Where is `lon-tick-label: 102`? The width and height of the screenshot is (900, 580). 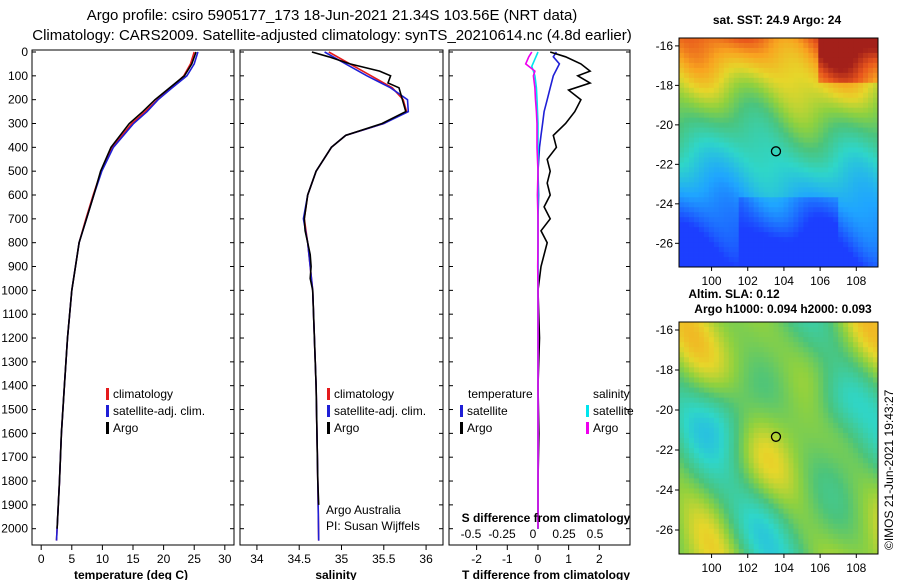
lon-tick-label: 102 is located at coordinates (748, 568).